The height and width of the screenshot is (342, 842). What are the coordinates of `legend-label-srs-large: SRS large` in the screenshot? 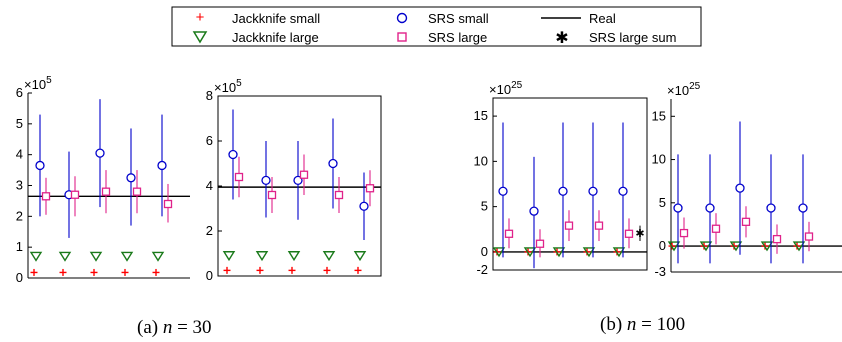 It's located at (457, 37).